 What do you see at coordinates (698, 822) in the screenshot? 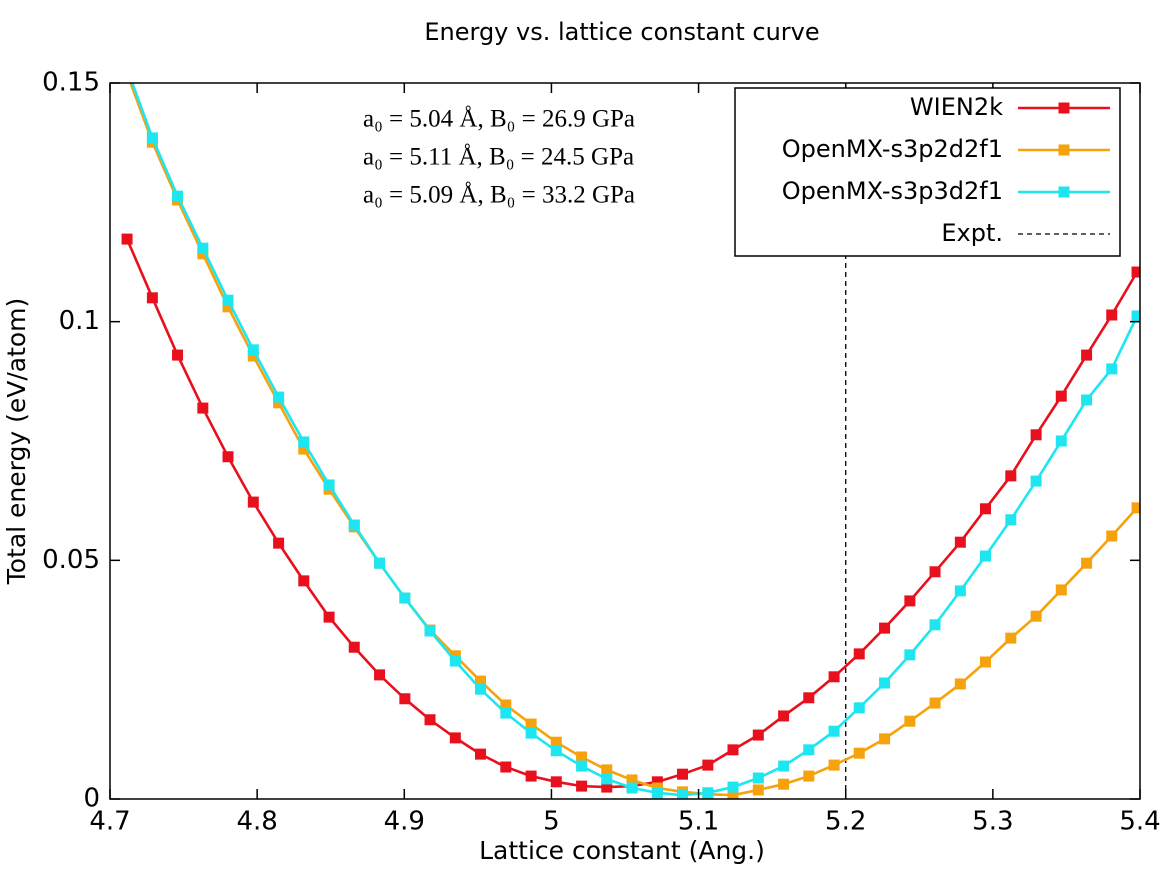
I see `x-tick-label: 5.1` at bounding box center [698, 822].